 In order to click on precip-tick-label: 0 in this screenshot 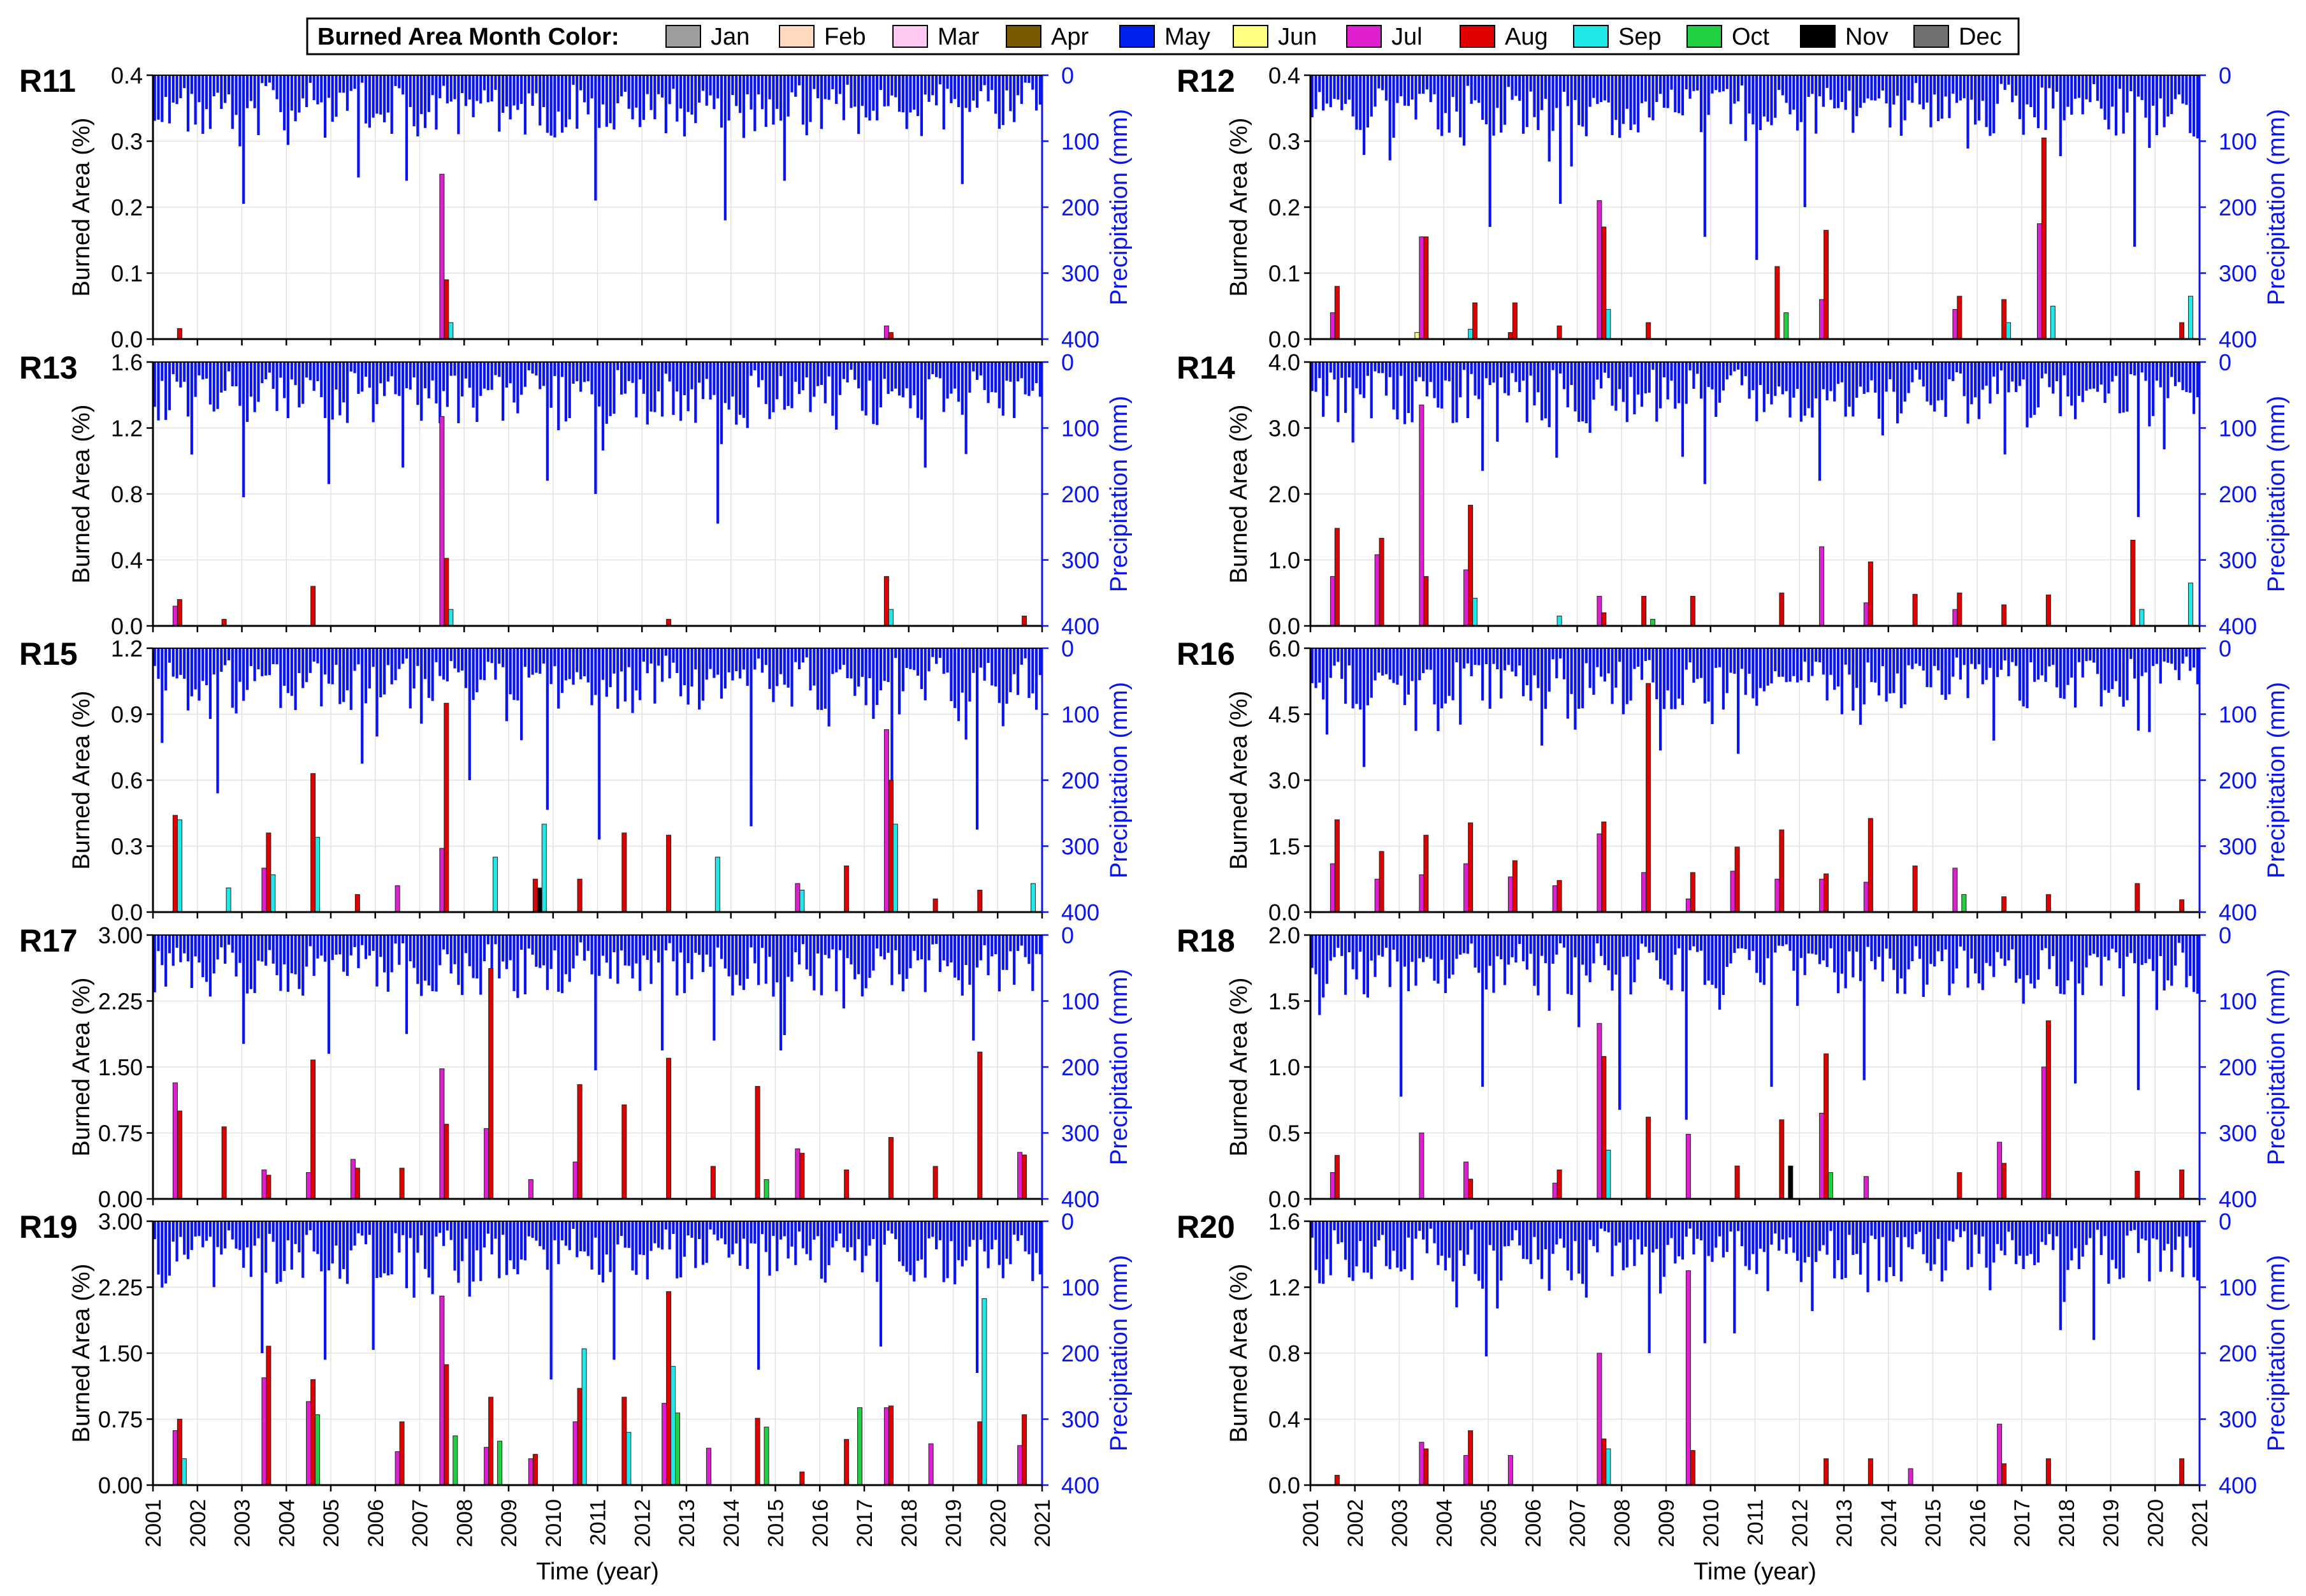, I will do `click(1067, 1221)`.